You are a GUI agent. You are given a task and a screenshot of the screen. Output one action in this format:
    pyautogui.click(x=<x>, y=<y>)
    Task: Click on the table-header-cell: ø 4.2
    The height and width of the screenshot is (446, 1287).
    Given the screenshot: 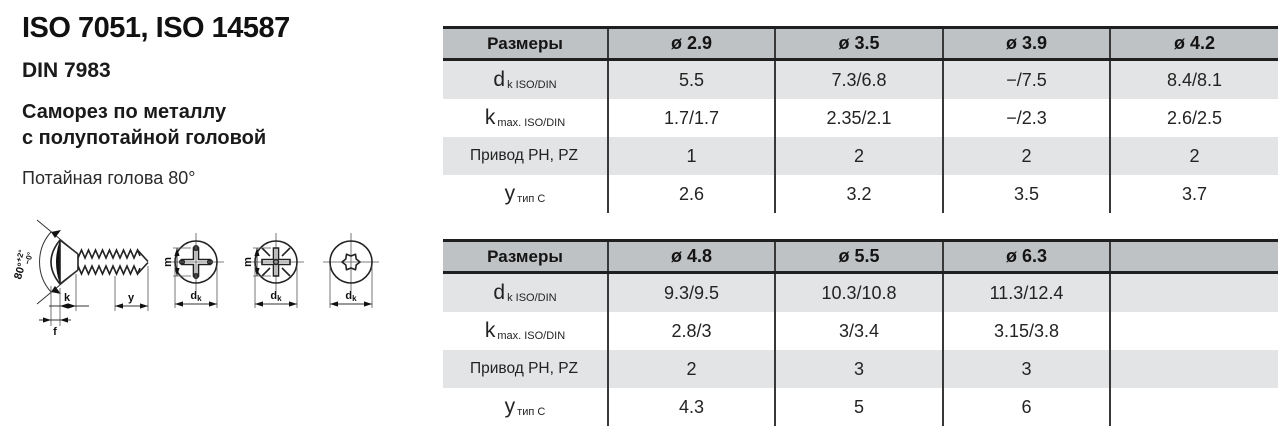 What is the action you would take?
    pyautogui.click(x=1194, y=43)
    